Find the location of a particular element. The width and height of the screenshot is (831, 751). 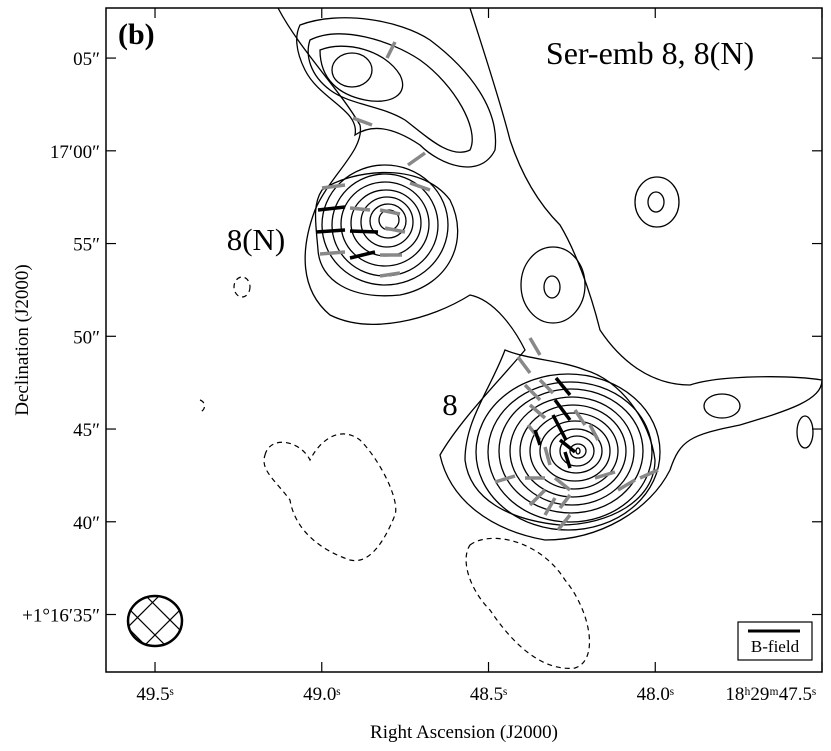

y-axis-label: Declination (J2000) is located at coordinates (22, 339).